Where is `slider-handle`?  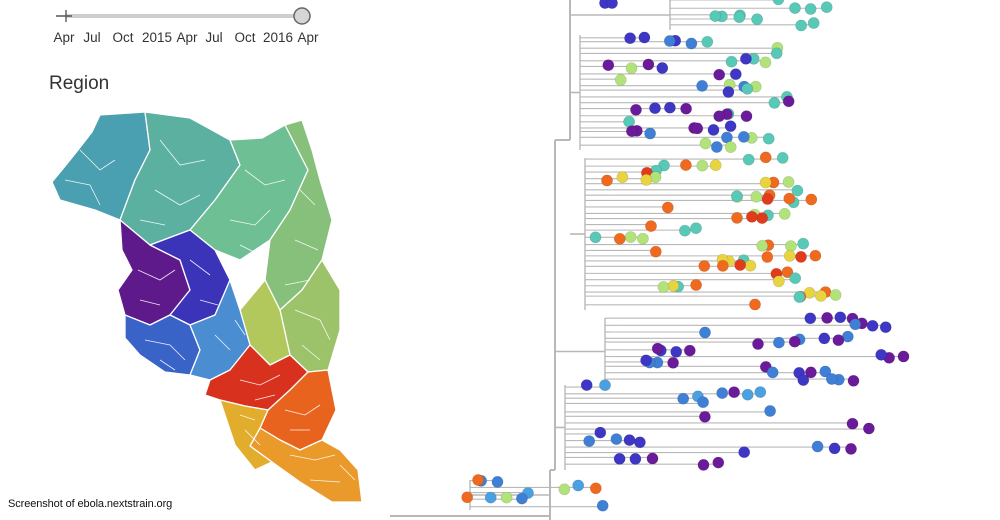
slider-handle is located at coordinates (302, 16).